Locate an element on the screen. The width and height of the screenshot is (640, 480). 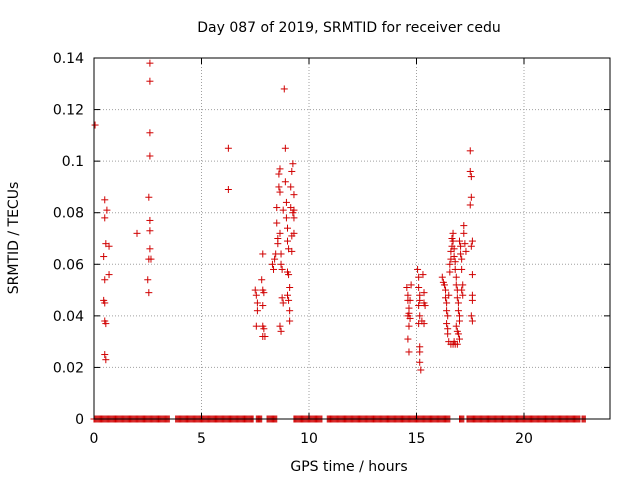
x-tick-label: 10 is located at coordinates (309, 439).